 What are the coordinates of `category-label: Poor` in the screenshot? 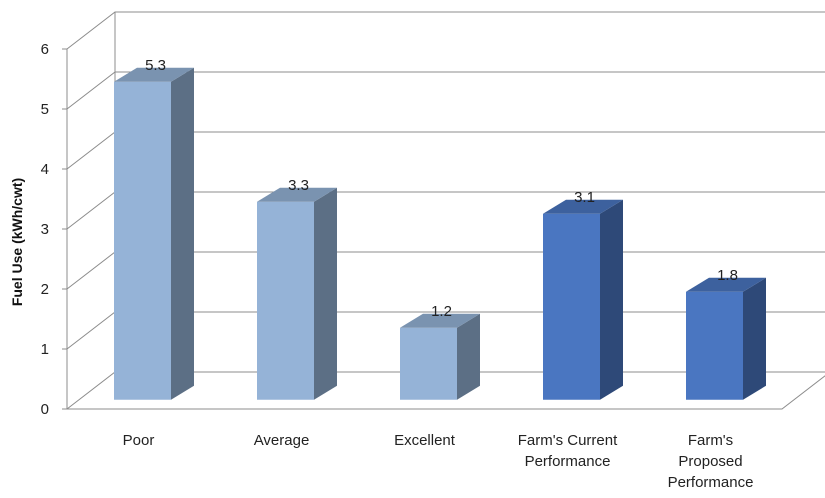 It's located at (139, 440).